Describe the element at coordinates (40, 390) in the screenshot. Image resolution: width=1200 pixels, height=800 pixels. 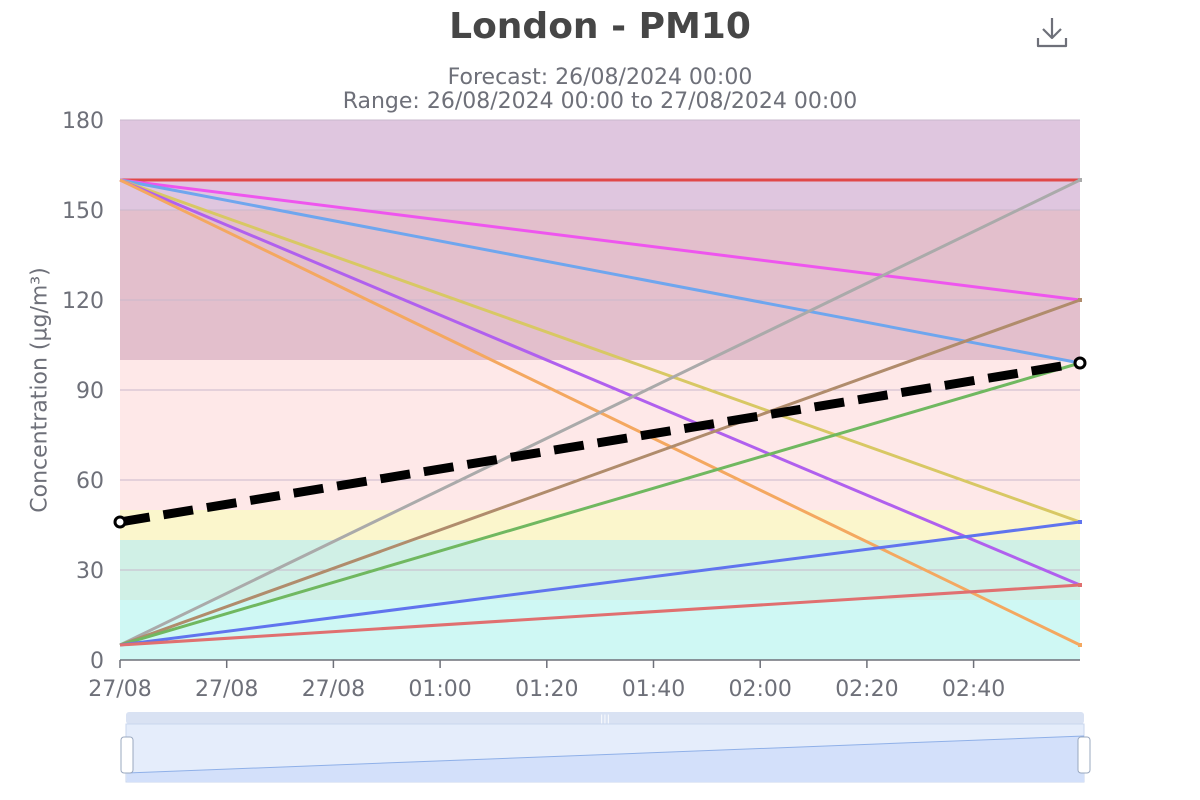
I see `y-axis-label: Concentration (µg/m³)` at that location.